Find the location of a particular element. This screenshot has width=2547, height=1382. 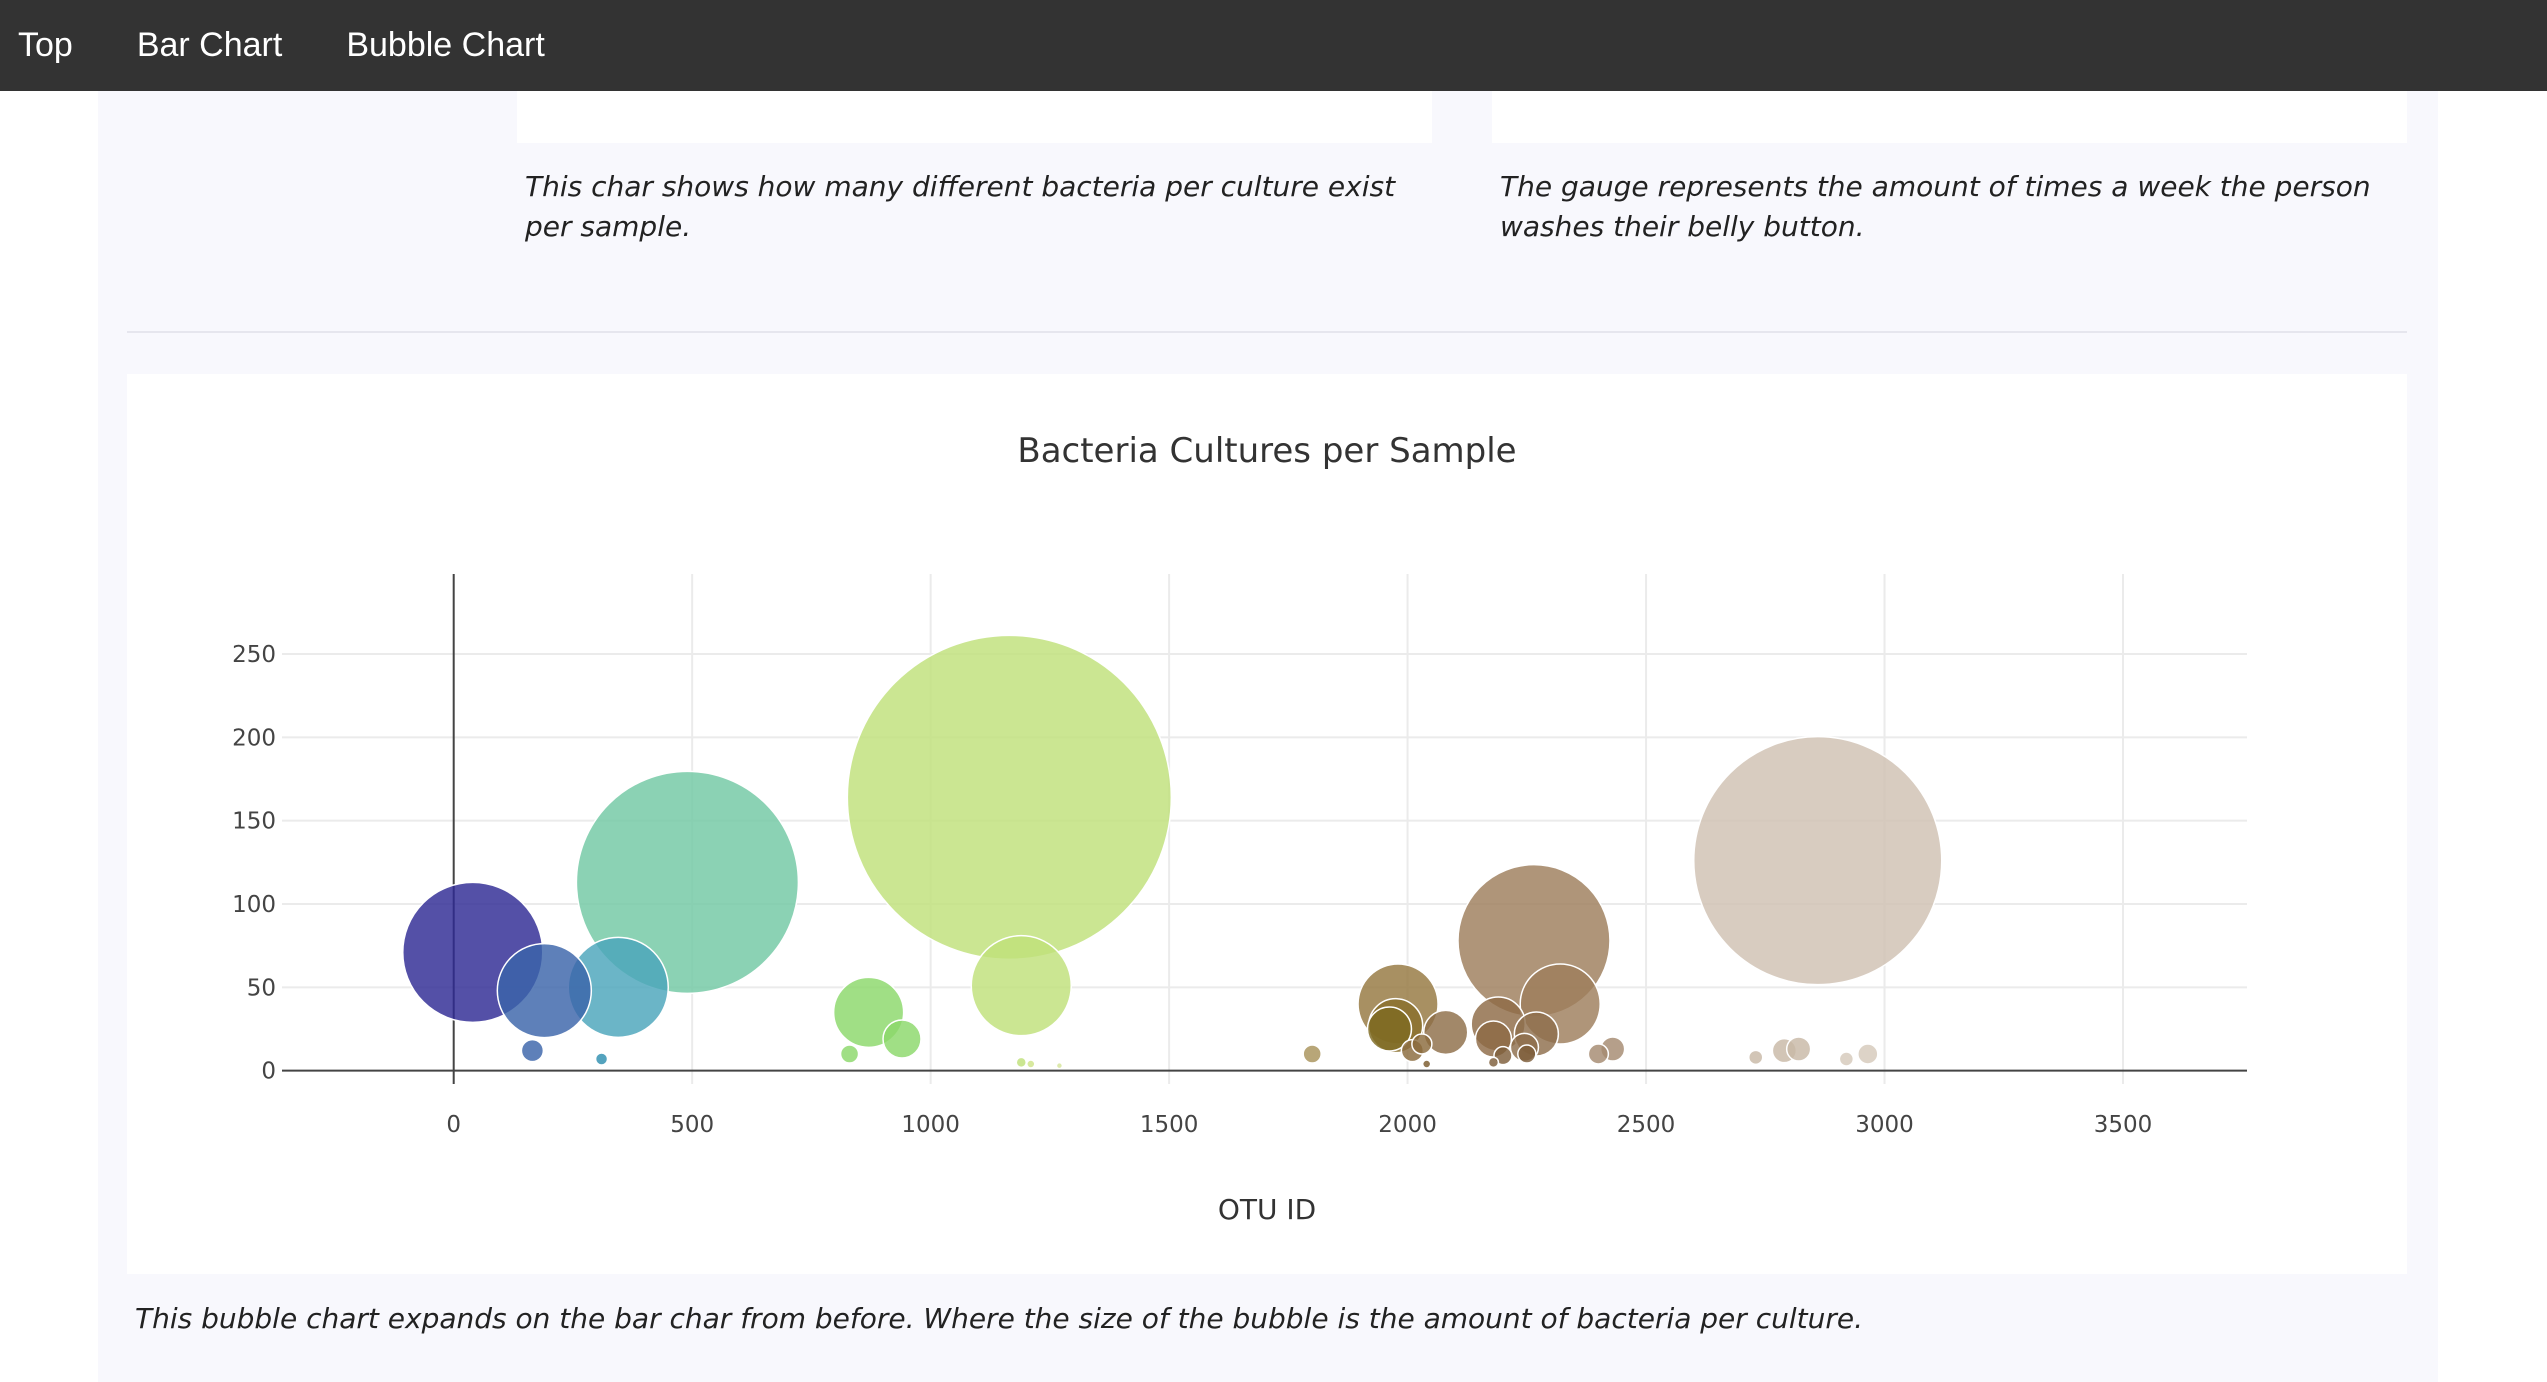

y-tick-label: 50 is located at coordinates (261, 988).